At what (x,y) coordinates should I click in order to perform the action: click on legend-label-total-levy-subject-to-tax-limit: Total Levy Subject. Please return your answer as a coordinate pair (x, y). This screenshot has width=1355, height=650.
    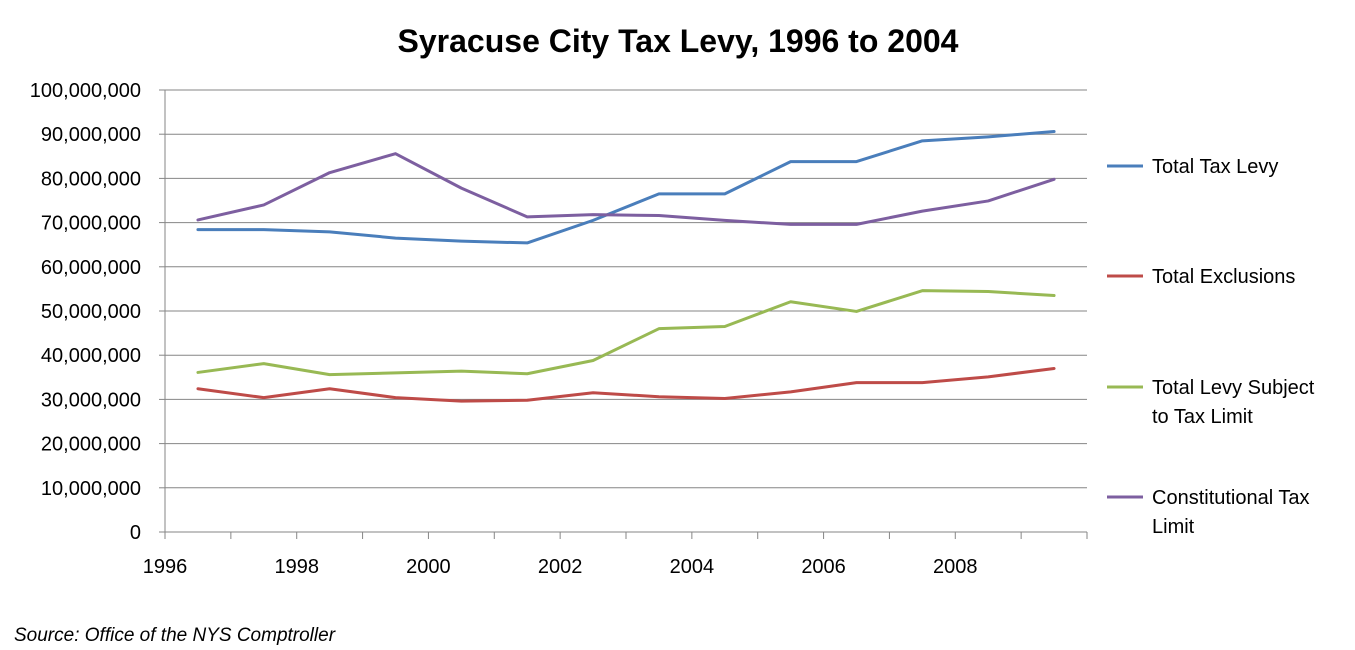
    Looking at the image, I should click on (1233, 388).